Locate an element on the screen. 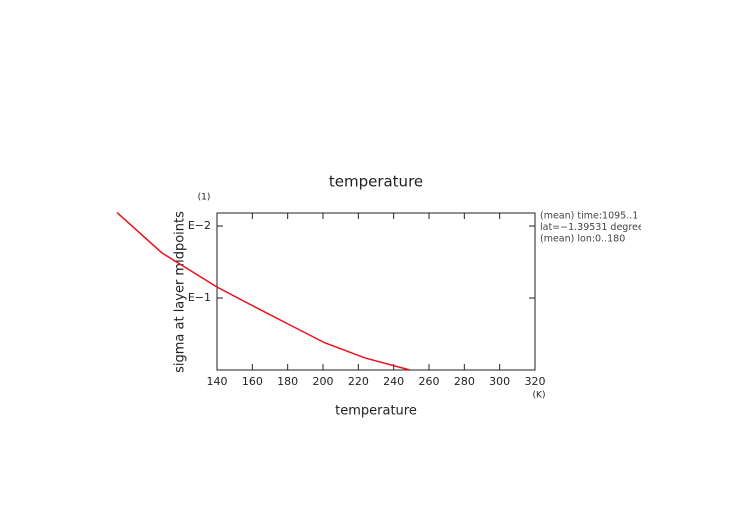 The image size is (752, 532). x-tick-label: 200 is located at coordinates (323, 381).